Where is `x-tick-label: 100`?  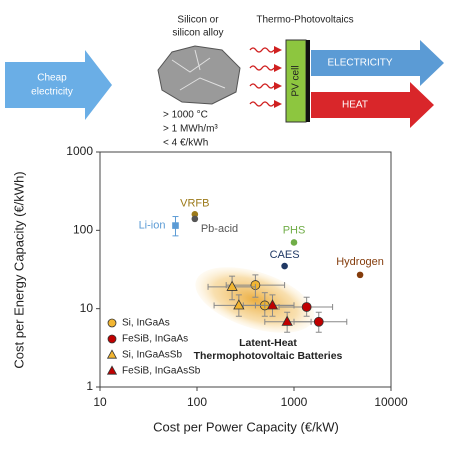 x-tick-label: 100 is located at coordinates (197, 402).